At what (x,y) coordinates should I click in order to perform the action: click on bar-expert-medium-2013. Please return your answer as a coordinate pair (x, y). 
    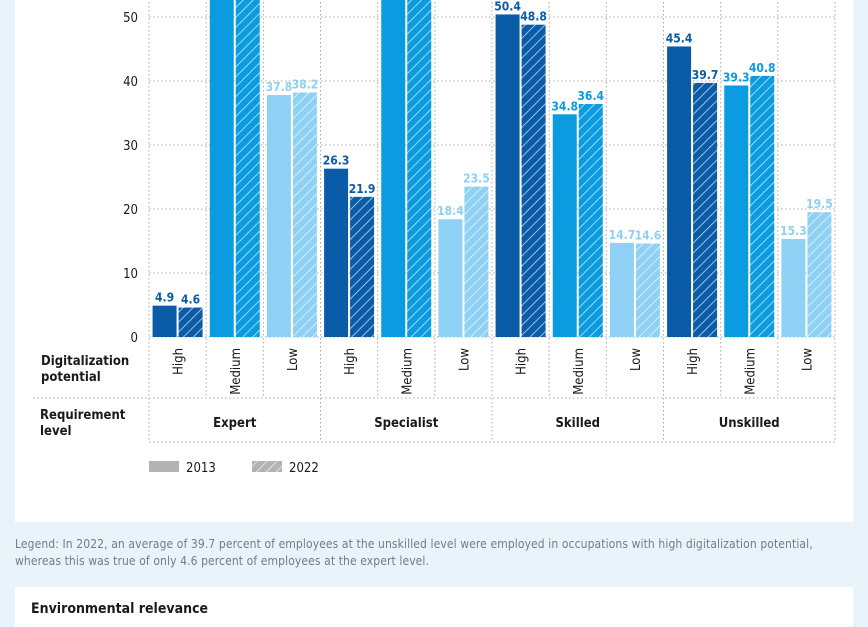
    Looking at the image, I should click on (221, 168).